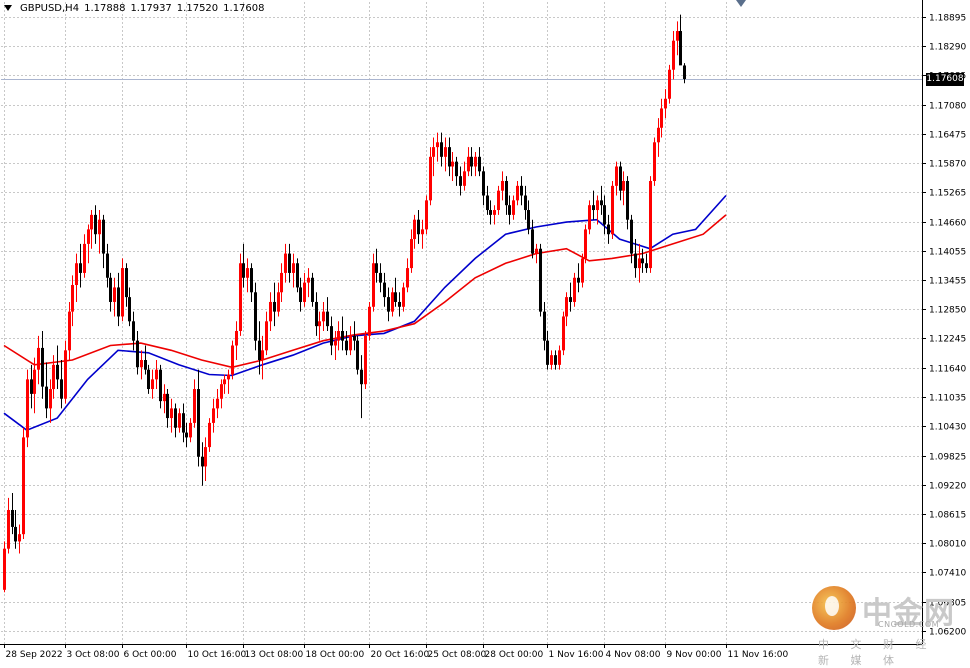  What do you see at coordinates (50, 8) in the screenshot?
I see `symbol-label: GBPUSD,H4` at bounding box center [50, 8].